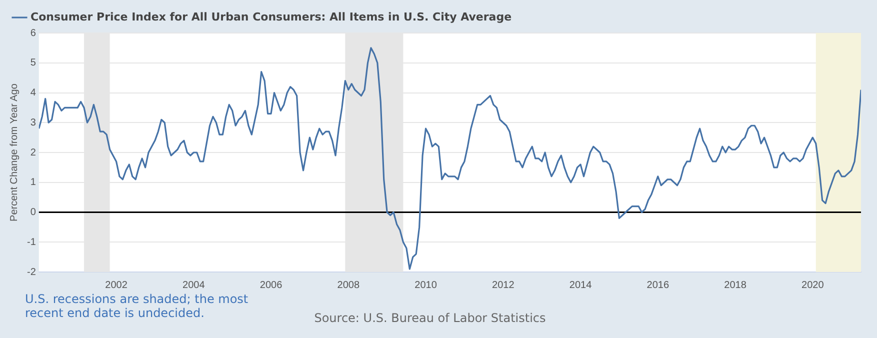 This screenshot has width=877, height=338. I want to click on x-tick-label: 2020, so click(813, 285).